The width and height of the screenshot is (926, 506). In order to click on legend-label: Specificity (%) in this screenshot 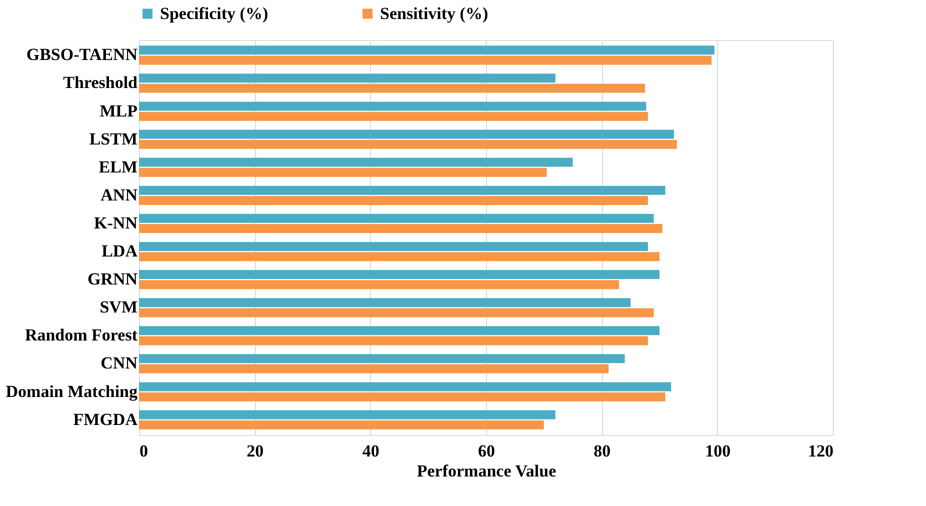, I will do `click(214, 13)`.